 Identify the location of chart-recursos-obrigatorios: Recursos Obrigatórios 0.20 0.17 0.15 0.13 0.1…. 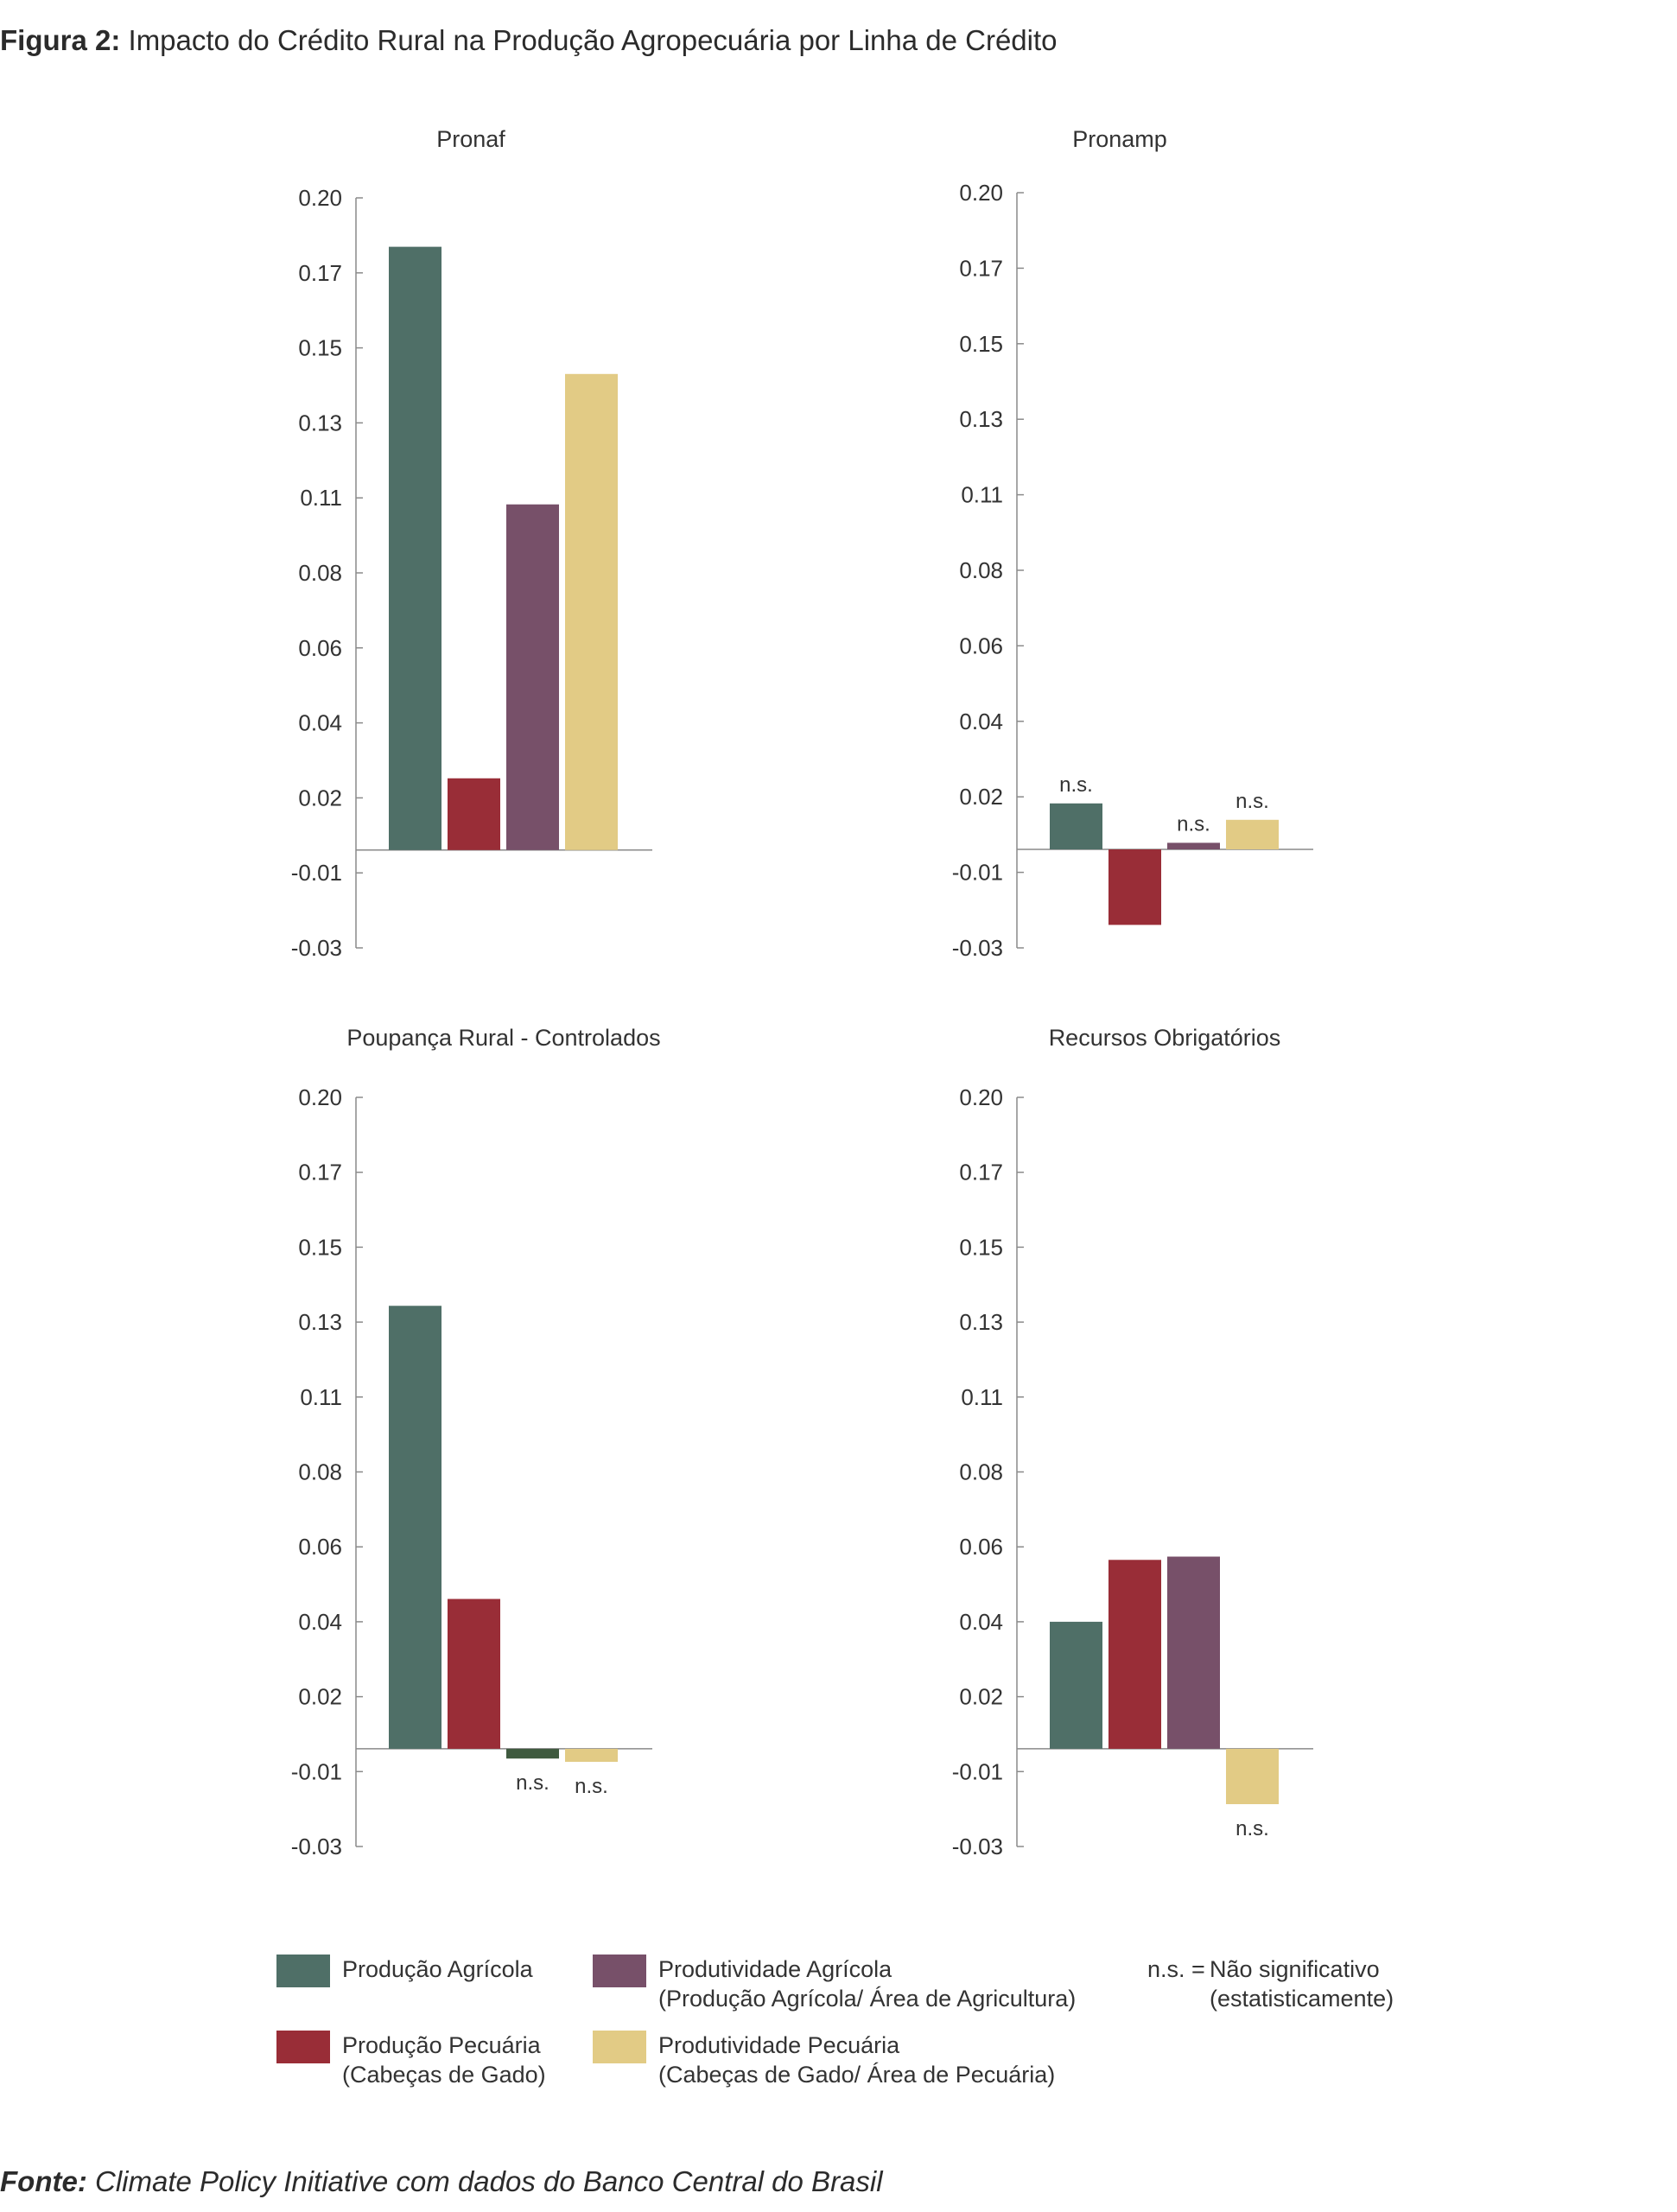
(1132, 1442).